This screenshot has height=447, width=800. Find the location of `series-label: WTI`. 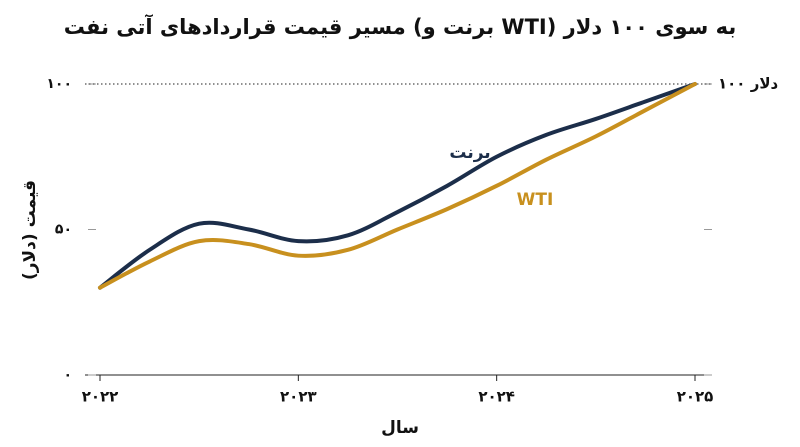

series-label: WTI is located at coordinates (535, 200).